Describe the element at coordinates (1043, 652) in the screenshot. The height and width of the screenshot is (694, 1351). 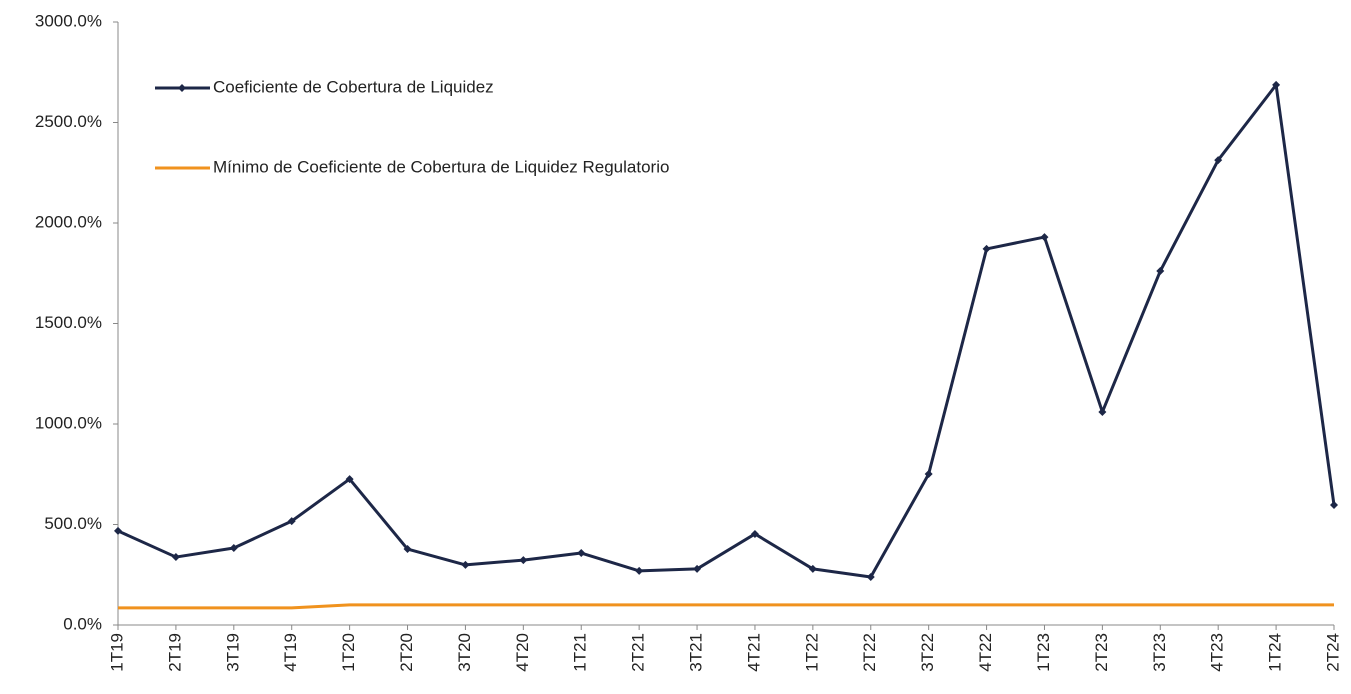
I see `x-tick-label: 1T23` at that location.